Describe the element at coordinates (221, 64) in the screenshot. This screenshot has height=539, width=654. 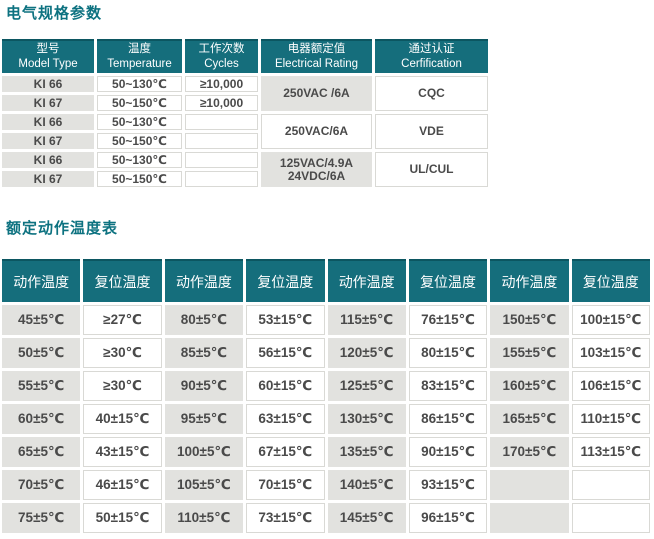
I see `header-en: Cycles` at that location.